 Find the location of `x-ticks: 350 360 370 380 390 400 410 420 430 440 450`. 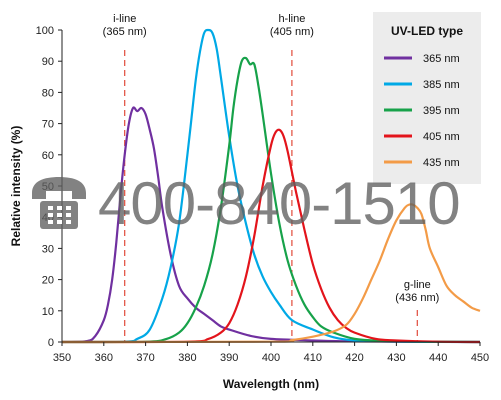

x-ticks: 350 360 370 380 390 400 410 420 430 440 450 is located at coordinates (271, 353).